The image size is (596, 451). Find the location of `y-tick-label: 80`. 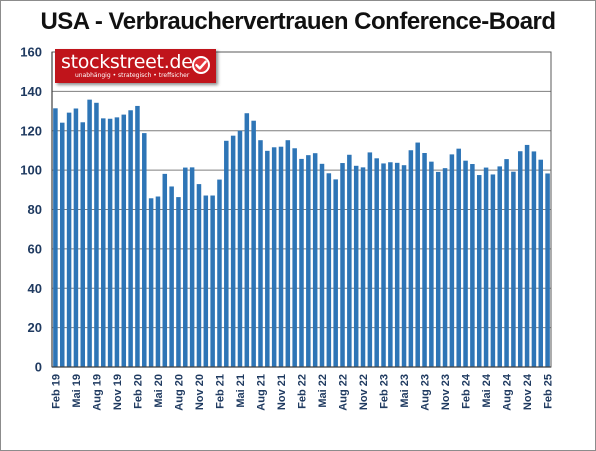

y-tick-label: 80 is located at coordinates (35, 209).